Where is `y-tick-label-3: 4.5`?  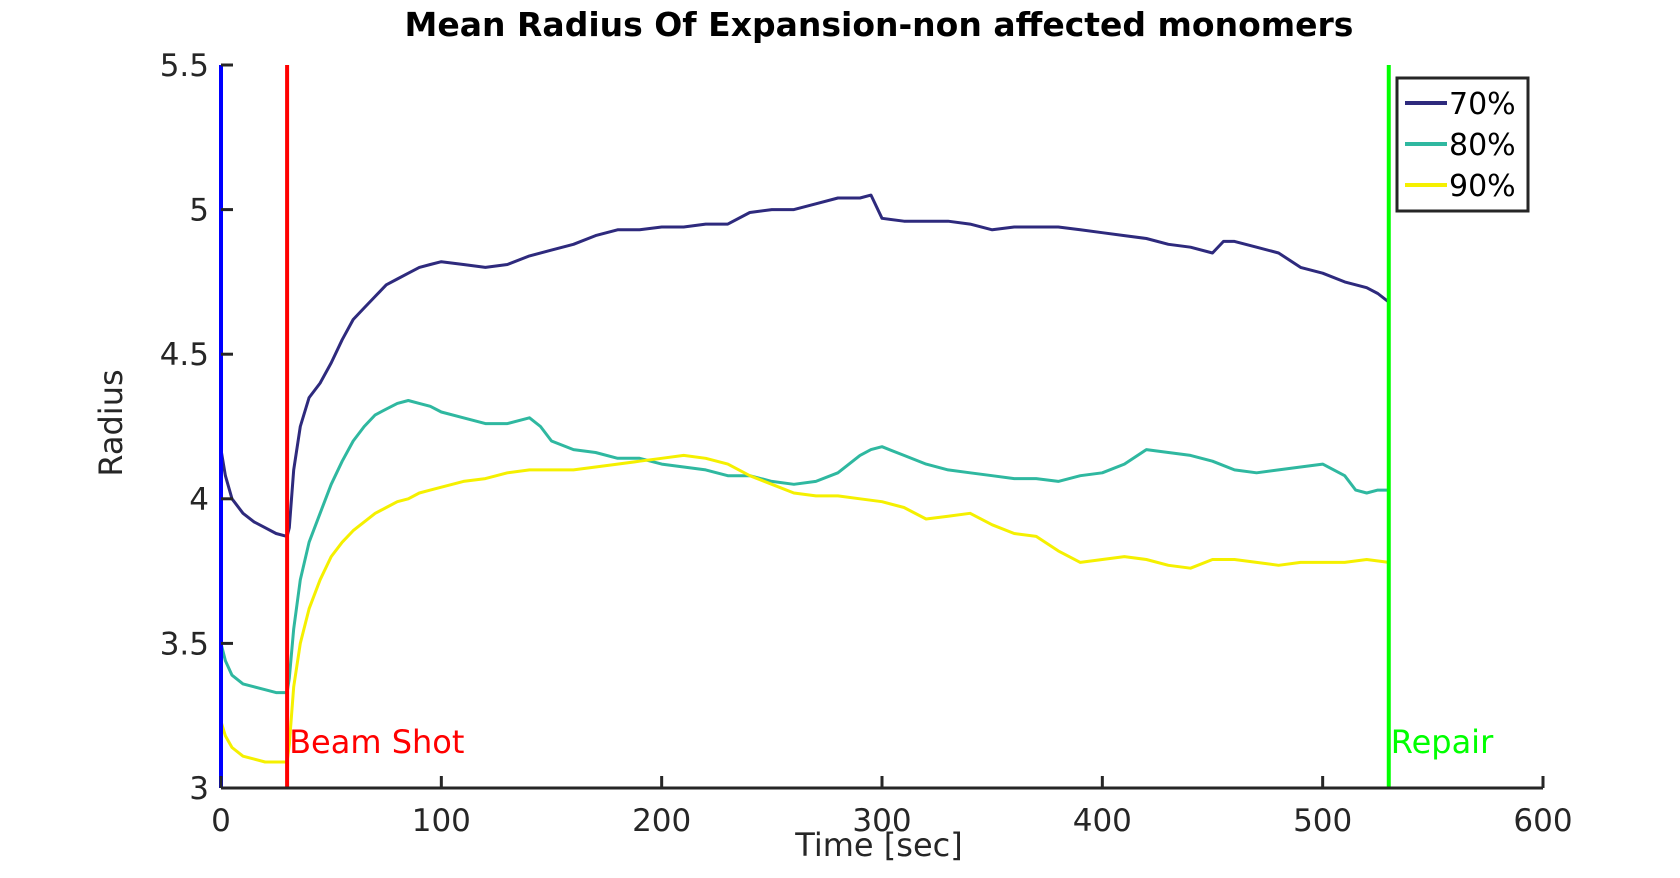 y-tick-label-3: 4.5 is located at coordinates (184, 355).